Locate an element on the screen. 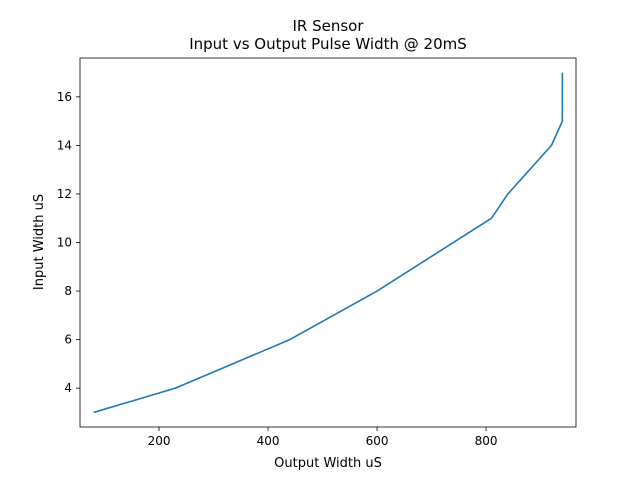  x-axis-label: Output Width uS is located at coordinates (328, 463).